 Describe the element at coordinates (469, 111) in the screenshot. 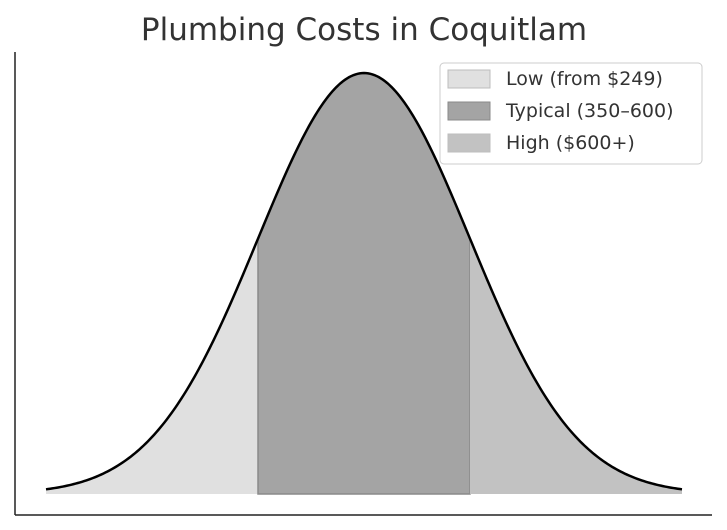

I see `legend-swatch-typical` at that location.